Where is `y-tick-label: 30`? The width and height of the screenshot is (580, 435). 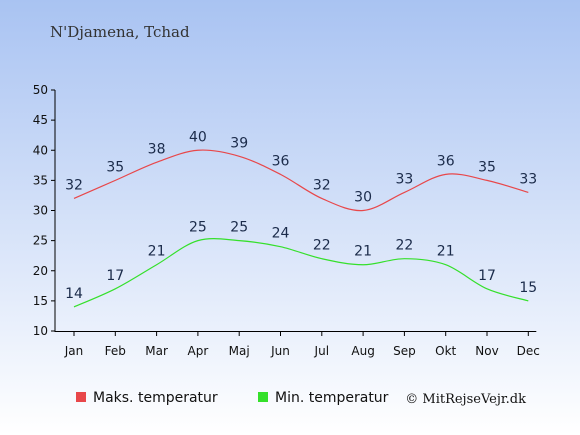
y-tick-label: 30 is located at coordinates (40, 211).